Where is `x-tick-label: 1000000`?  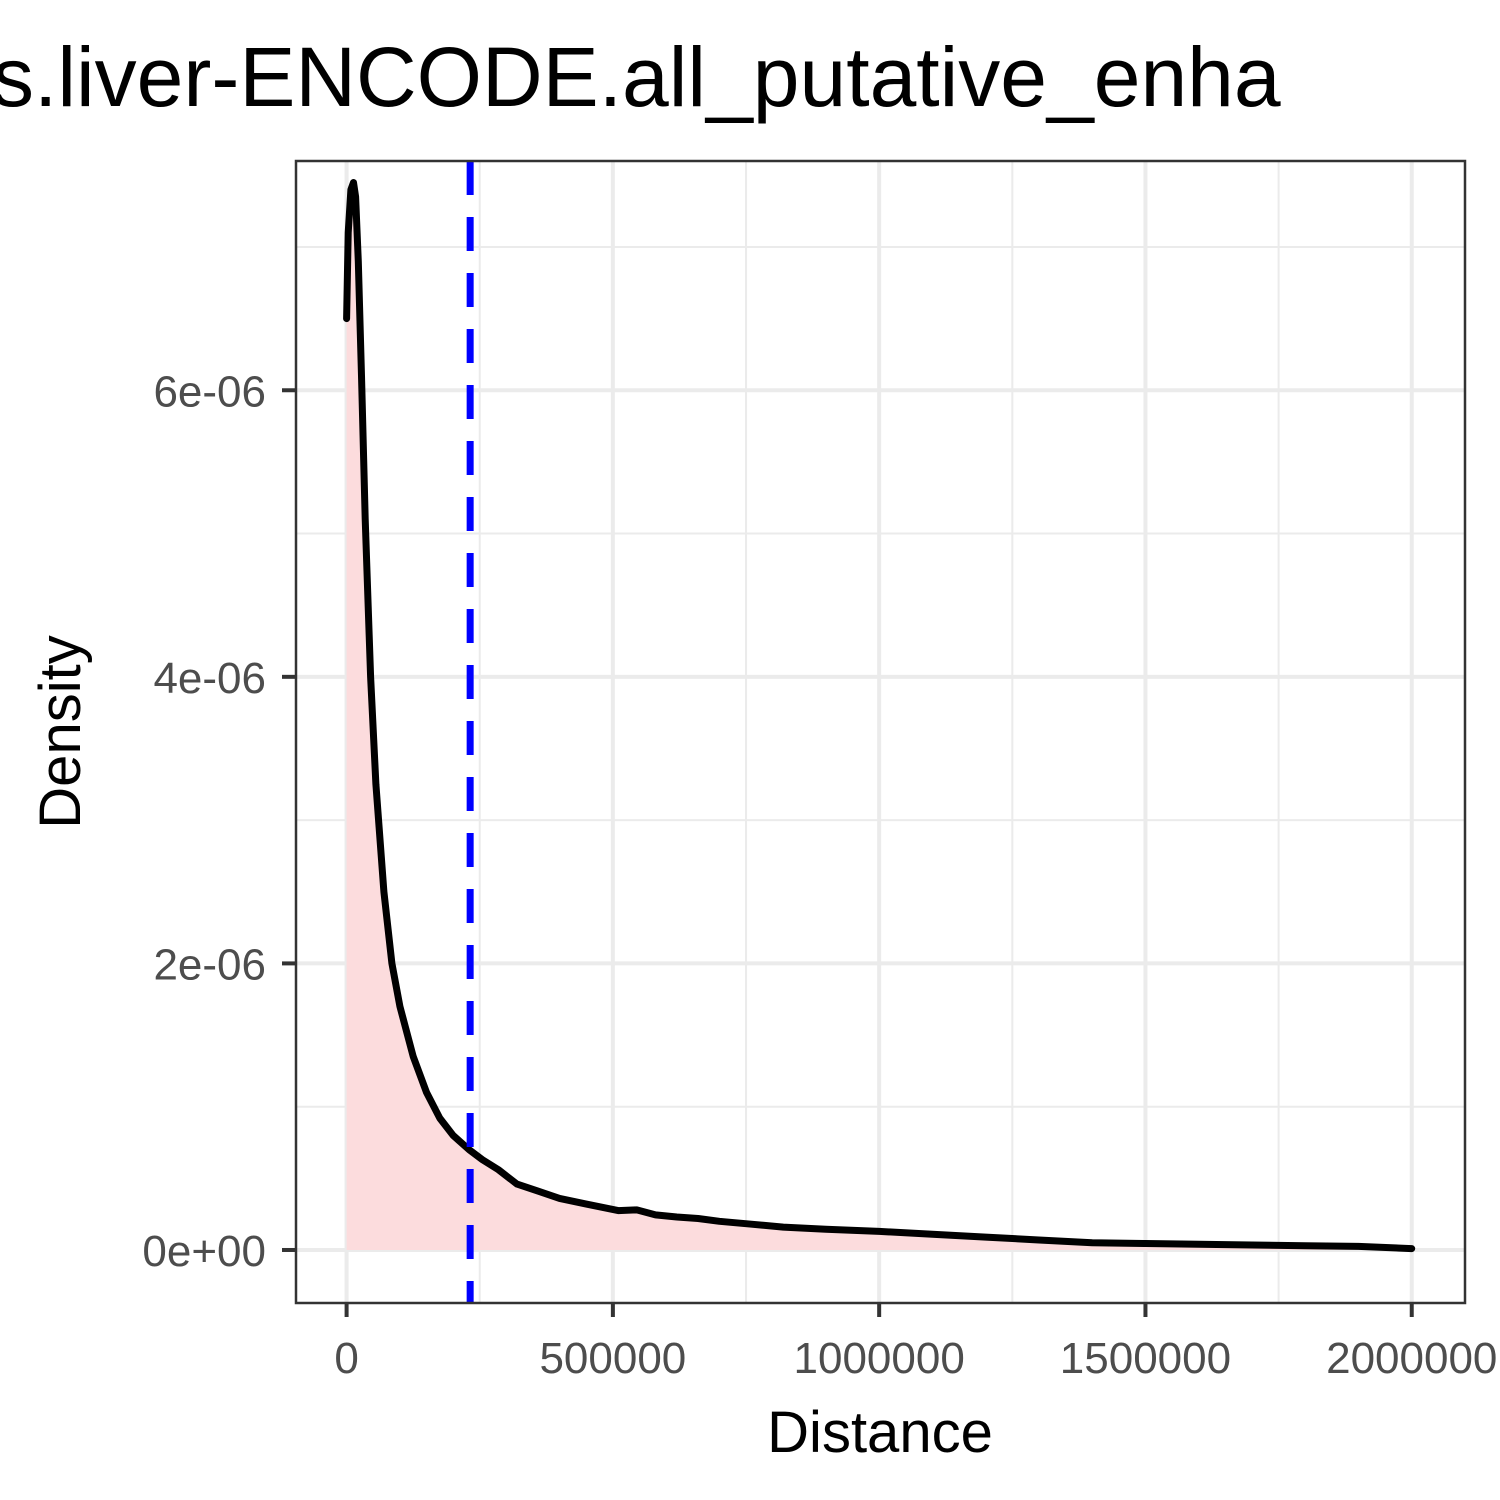 x-tick-label: 1000000 is located at coordinates (879, 1358).